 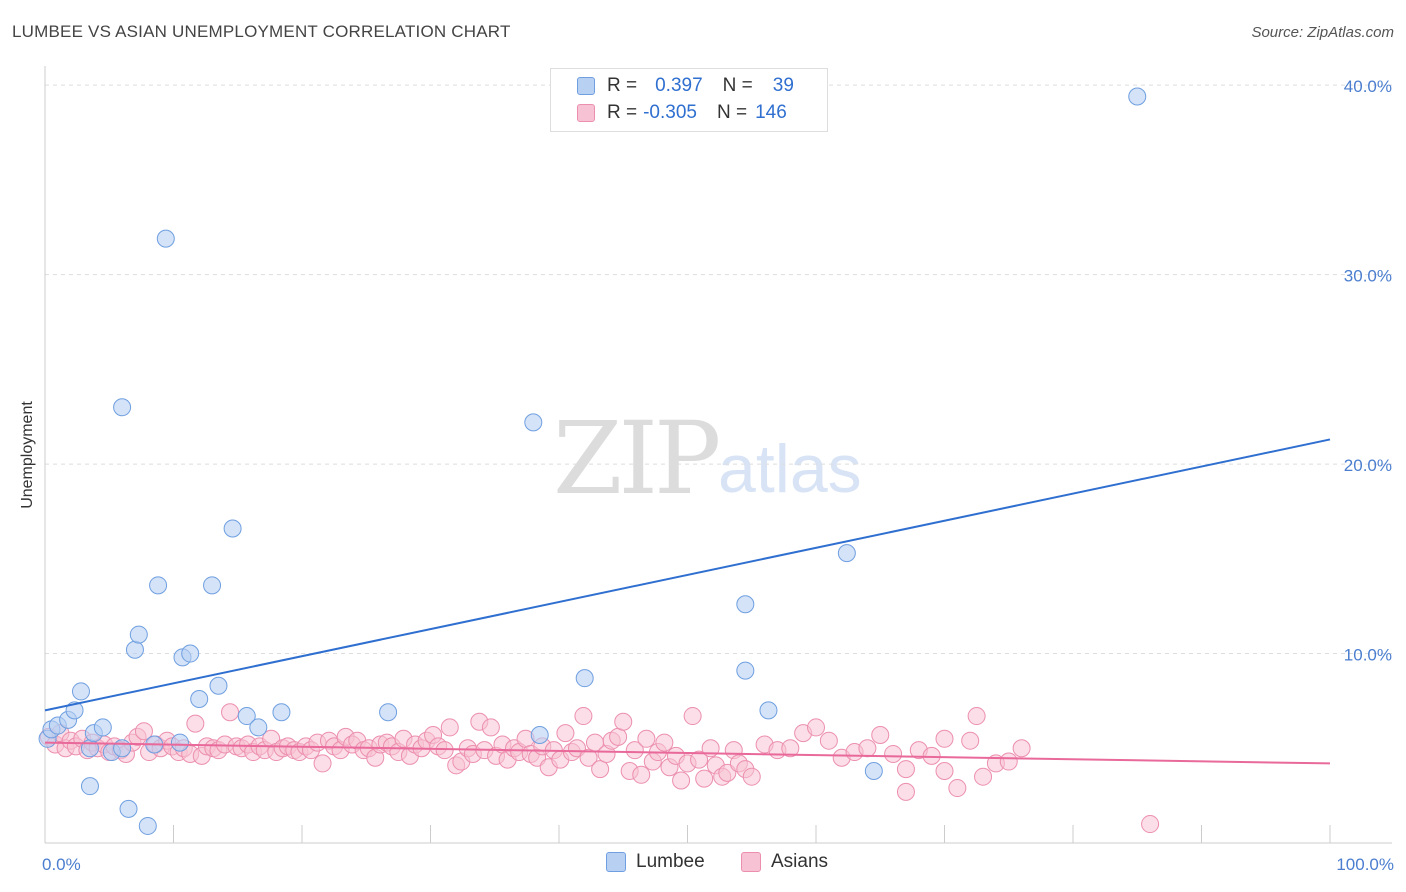 I want to click on y-tick-label: 40.0%, so click(x=1368, y=86).